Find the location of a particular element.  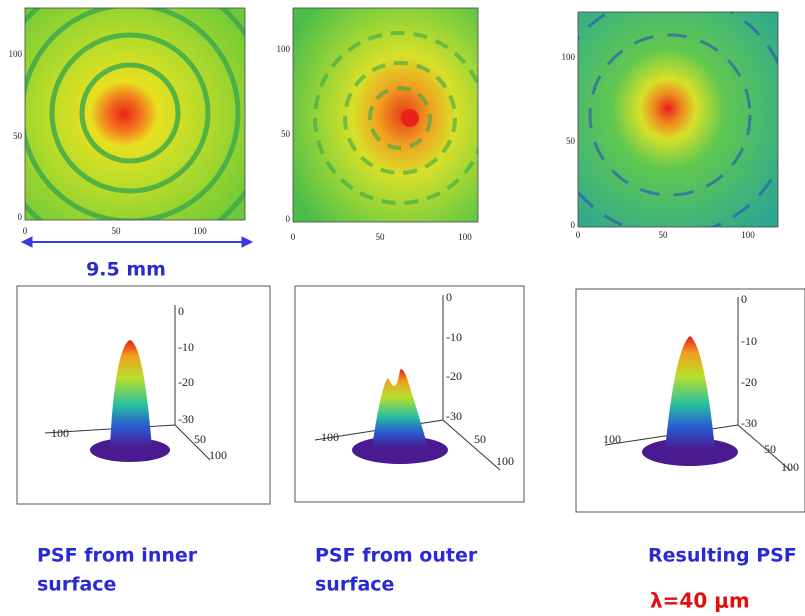

scale-label: 9.5 mm is located at coordinates (126, 270).